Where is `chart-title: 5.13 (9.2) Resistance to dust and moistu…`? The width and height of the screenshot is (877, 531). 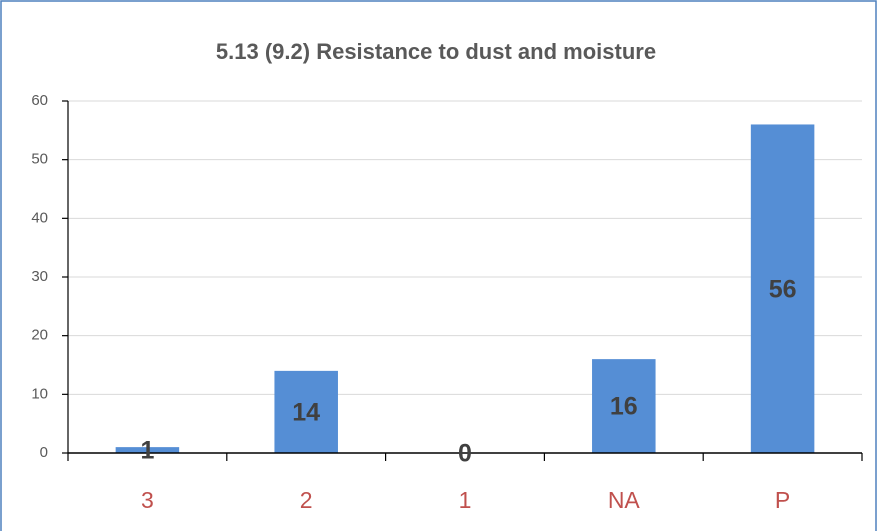 chart-title: 5.13 (9.2) Resistance to dust and moistu… is located at coordinates (436, 51).